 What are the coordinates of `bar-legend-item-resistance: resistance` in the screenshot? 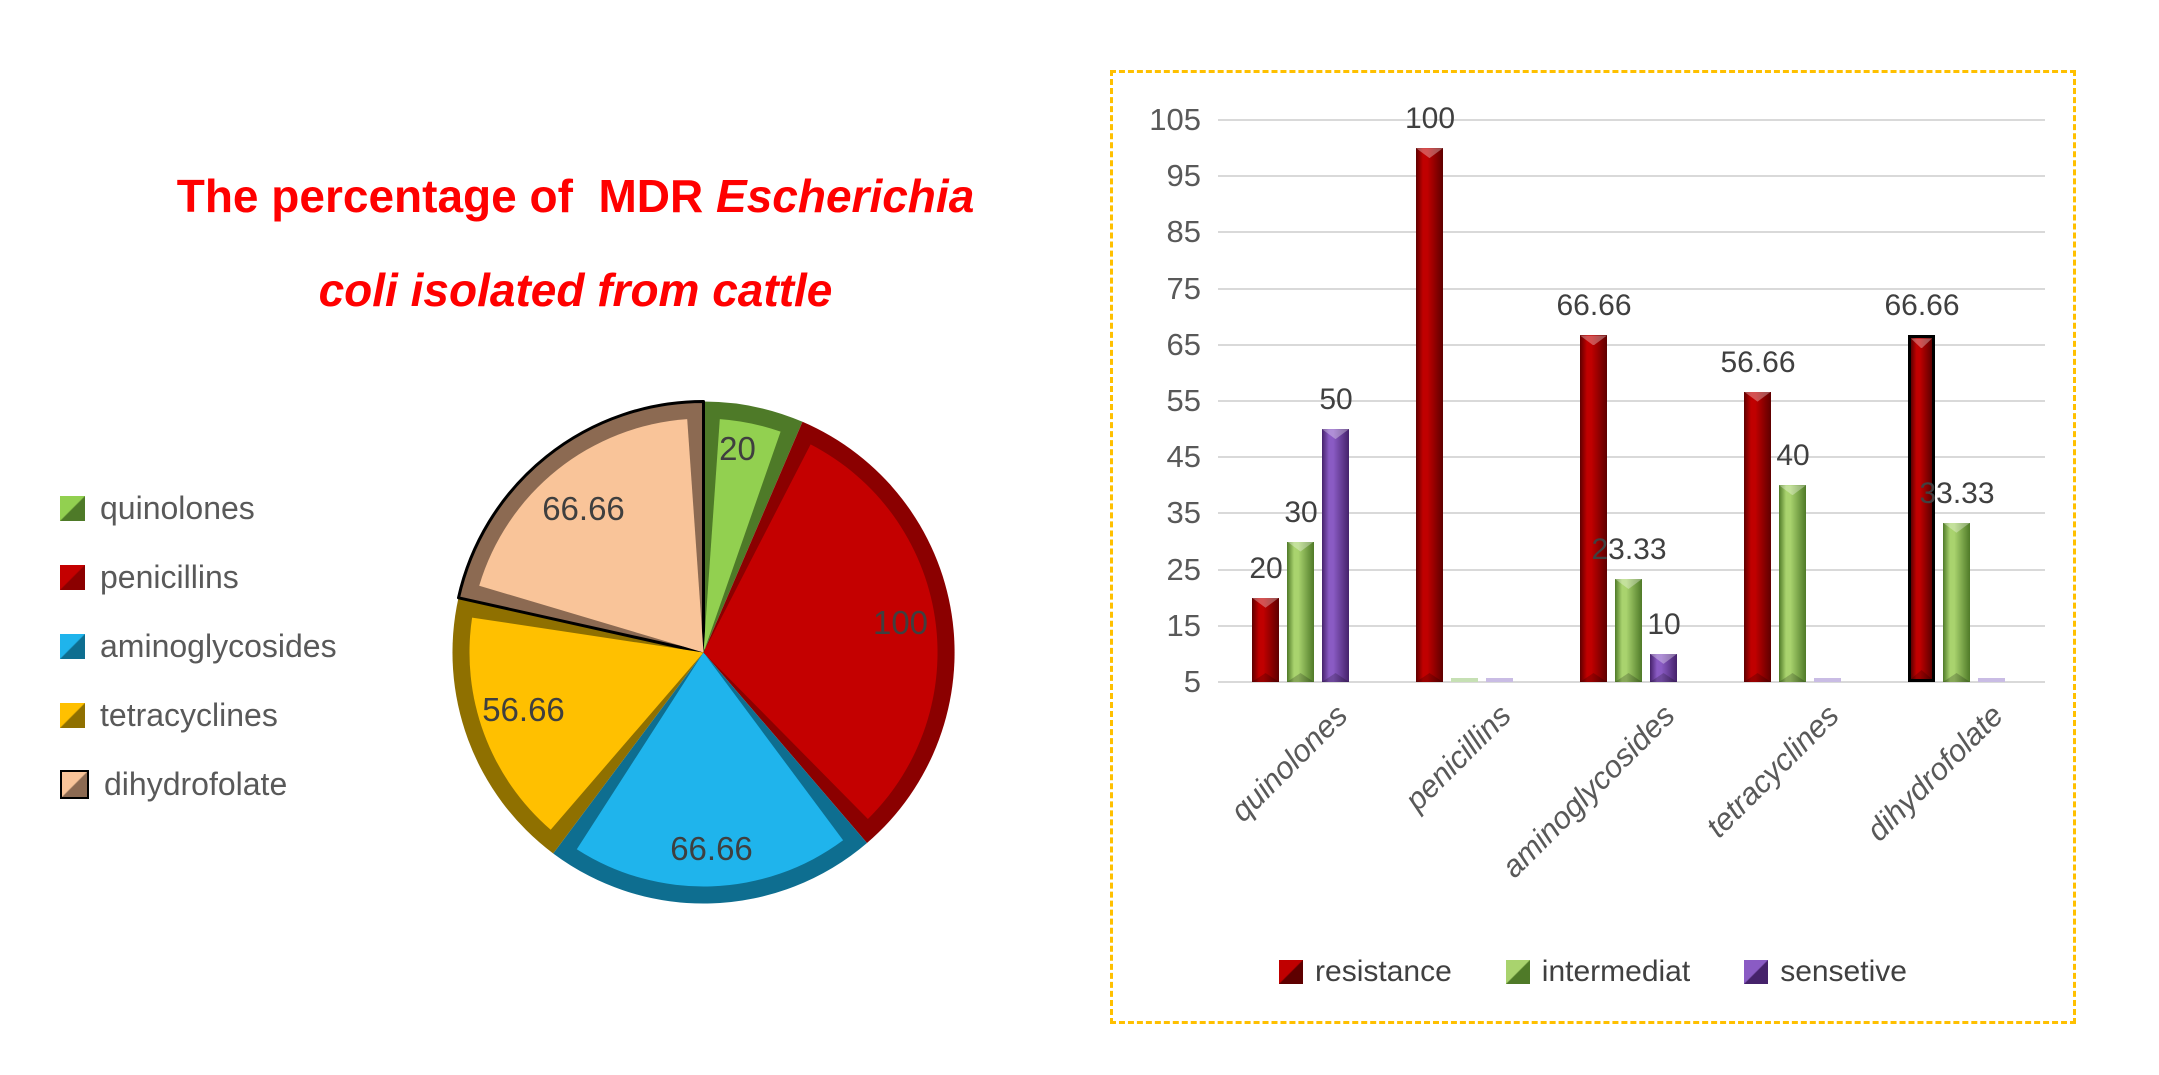 It's located at (1365, 972).